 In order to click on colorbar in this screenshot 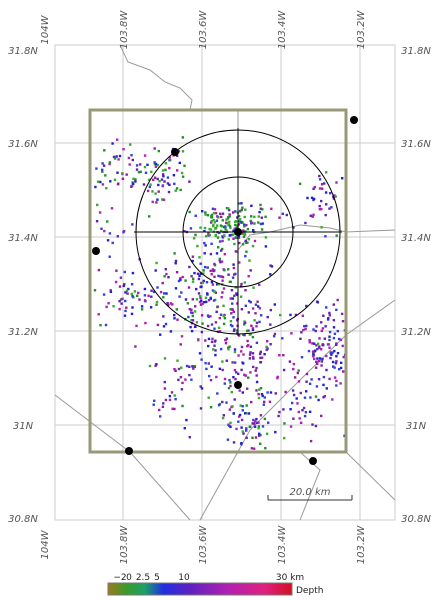, I will do `click(200, 589)`.